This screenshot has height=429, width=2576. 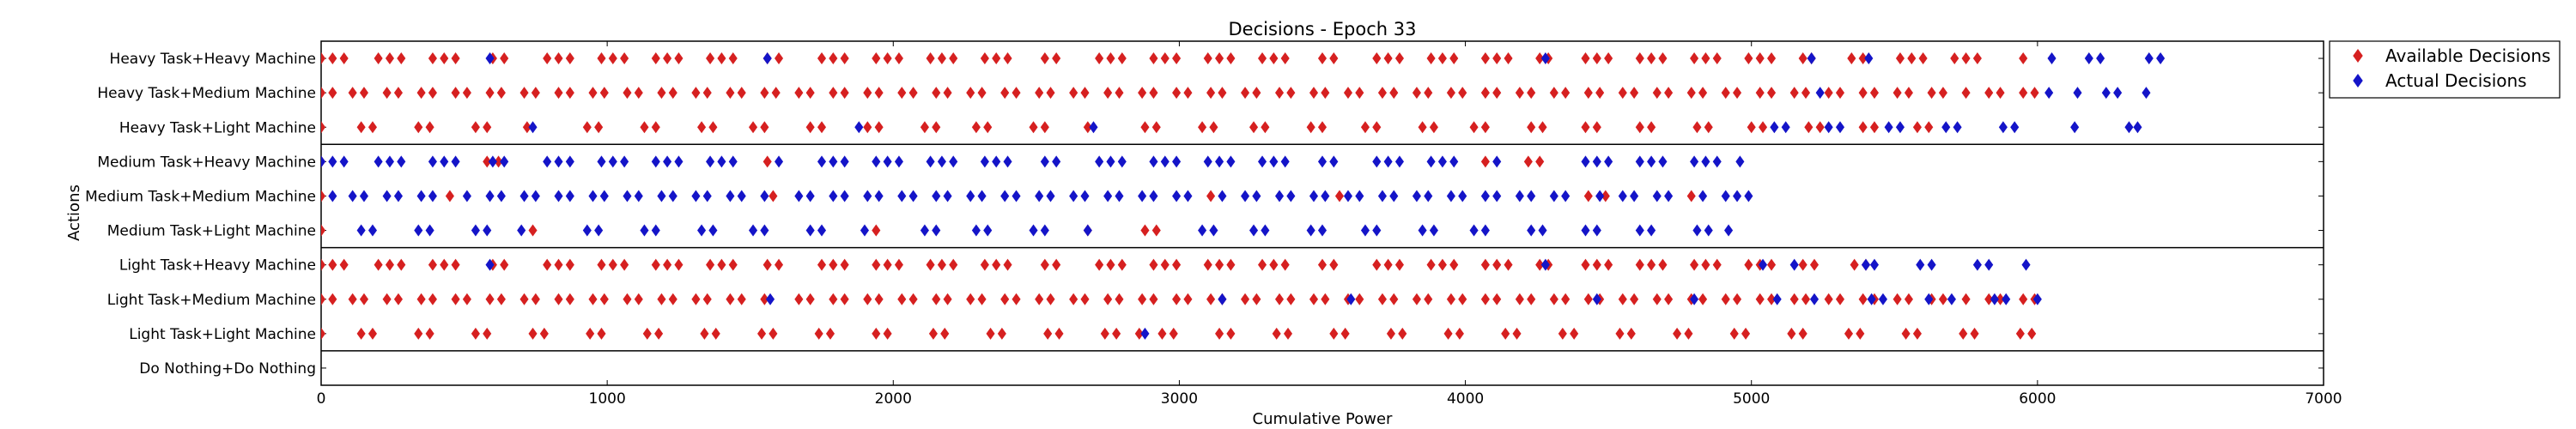 I want to click on y-tick-label-medium-task-heavy-machine: Medium Task+Heavy Machine, so click(x=207, y=162).